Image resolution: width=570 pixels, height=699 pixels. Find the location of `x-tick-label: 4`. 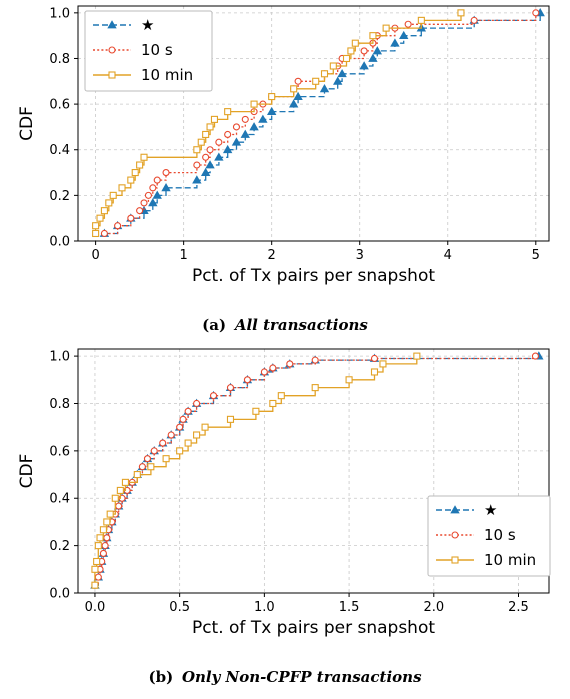

x-tick-label: 4 is located at coordinates (448, 255).